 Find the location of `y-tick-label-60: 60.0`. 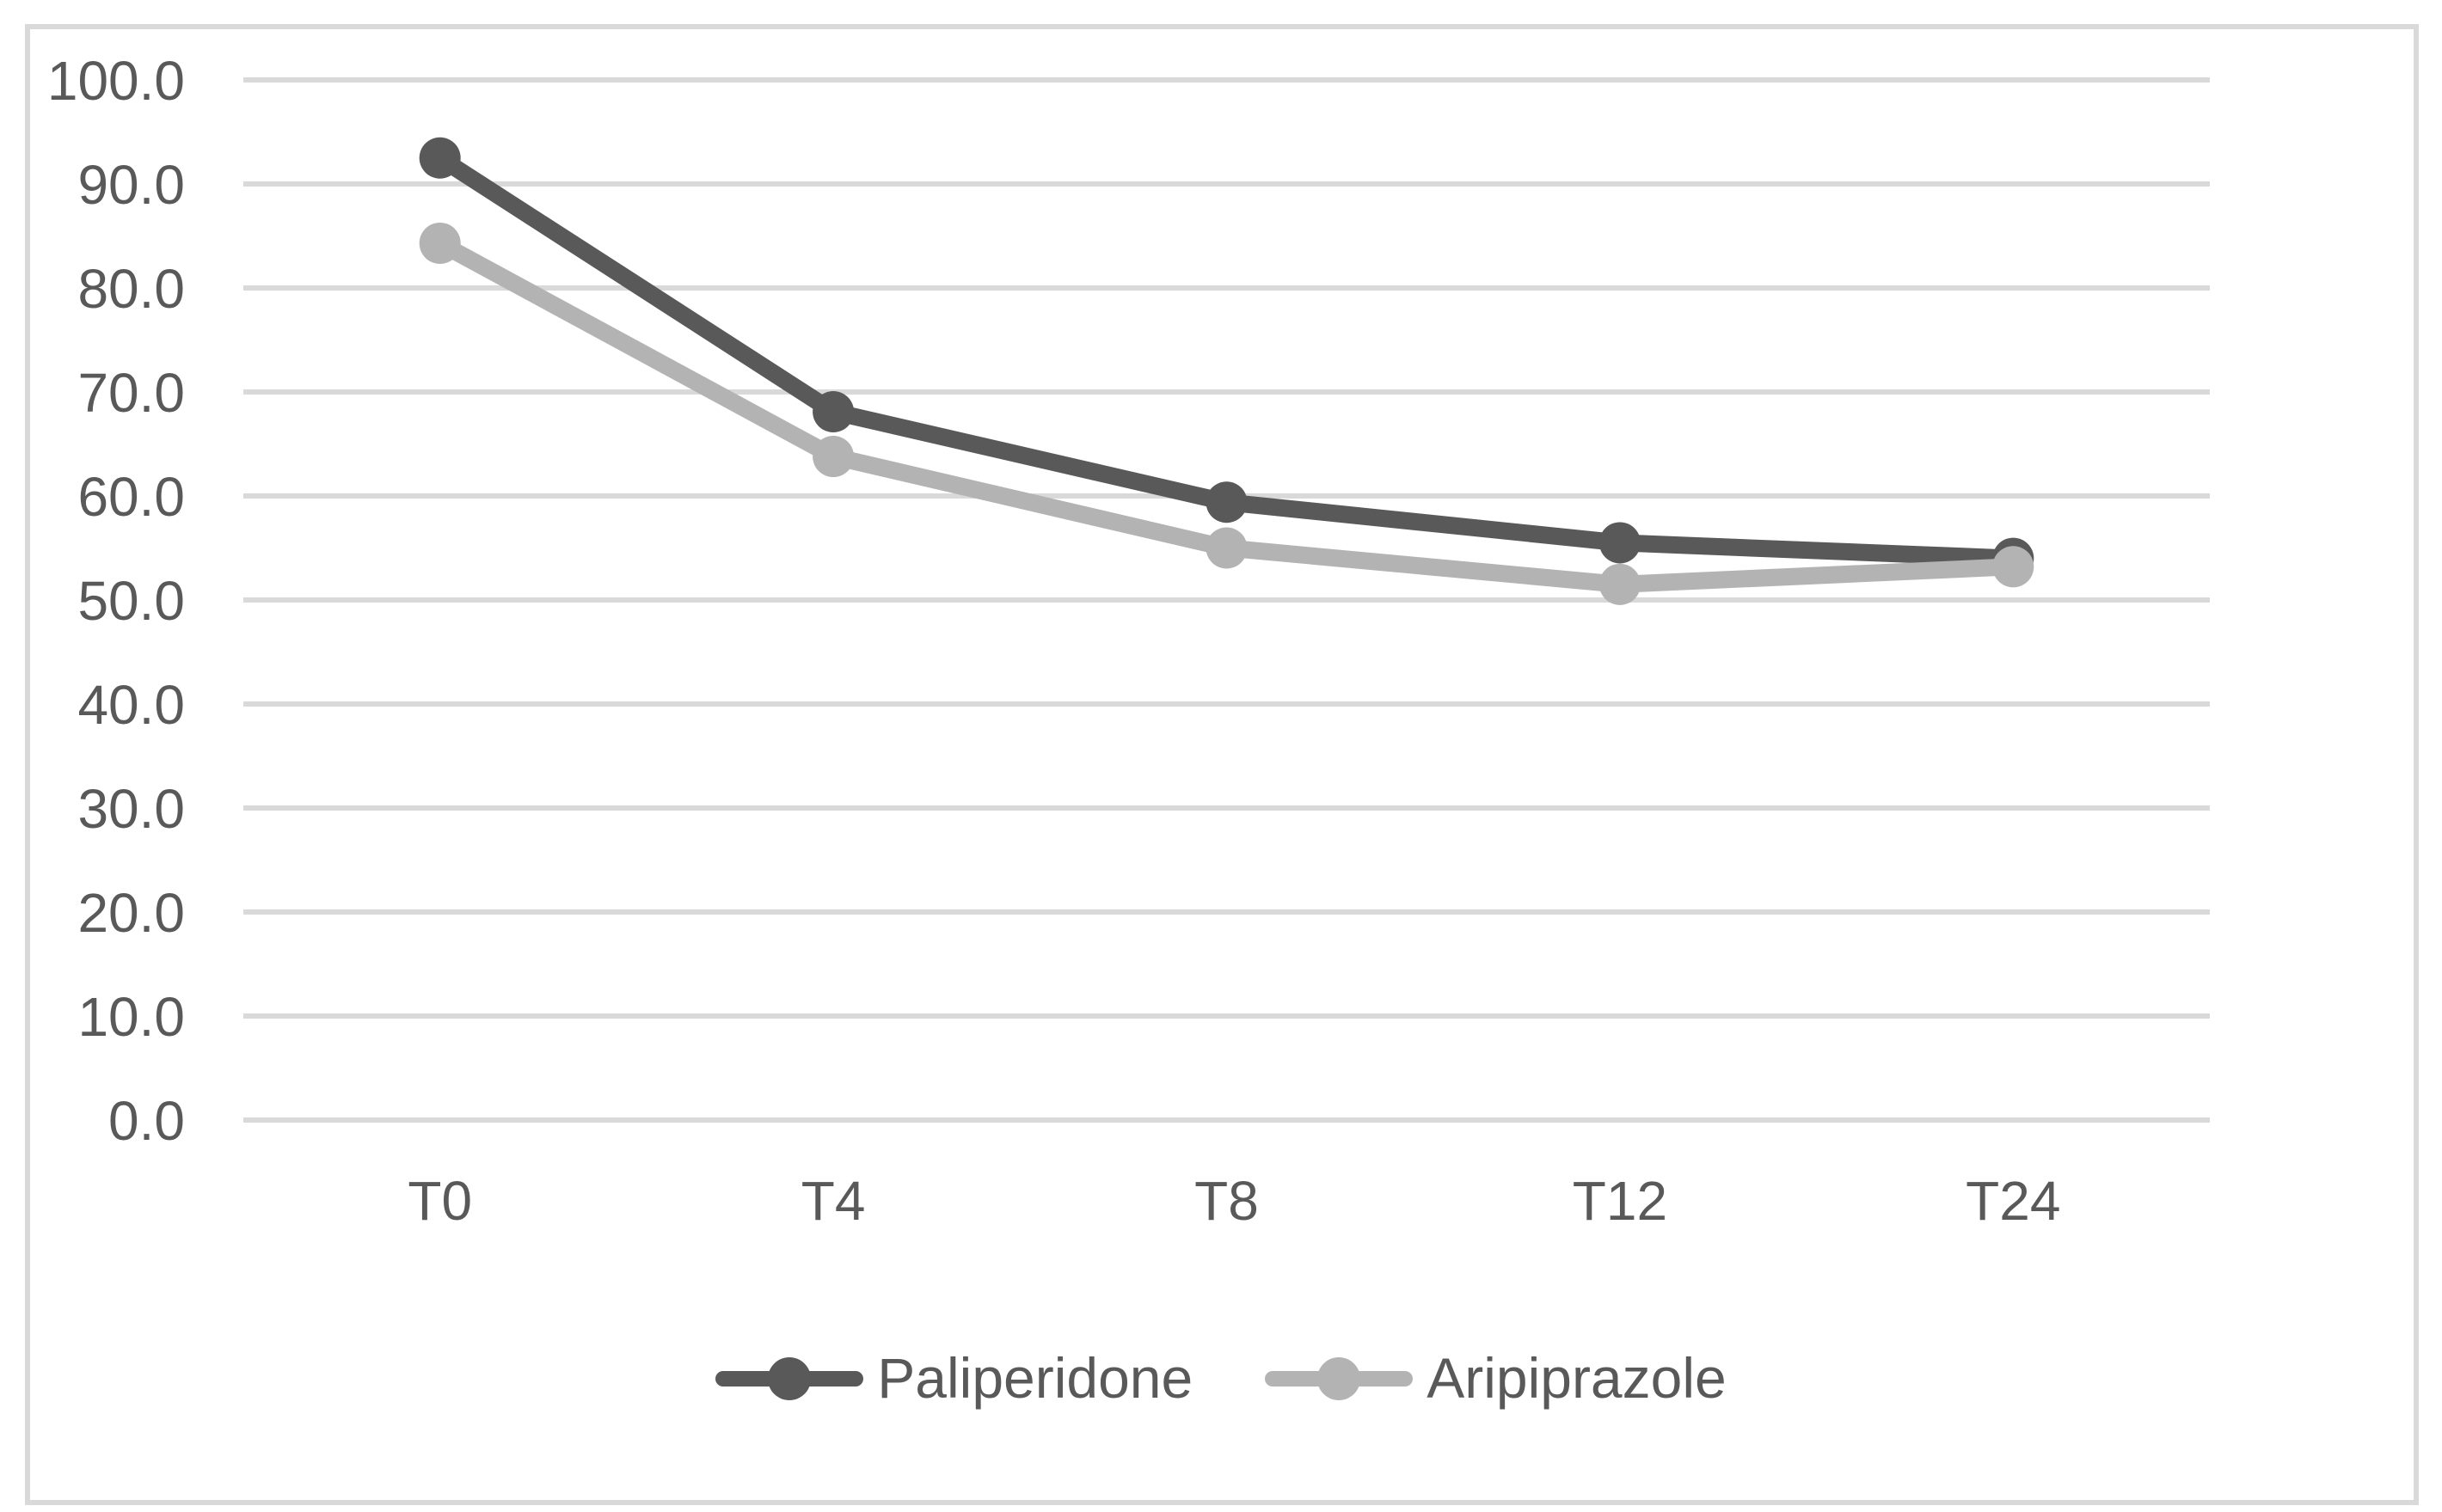

y-tick-label-60: 60.0 is located at coordinates (131, 497).